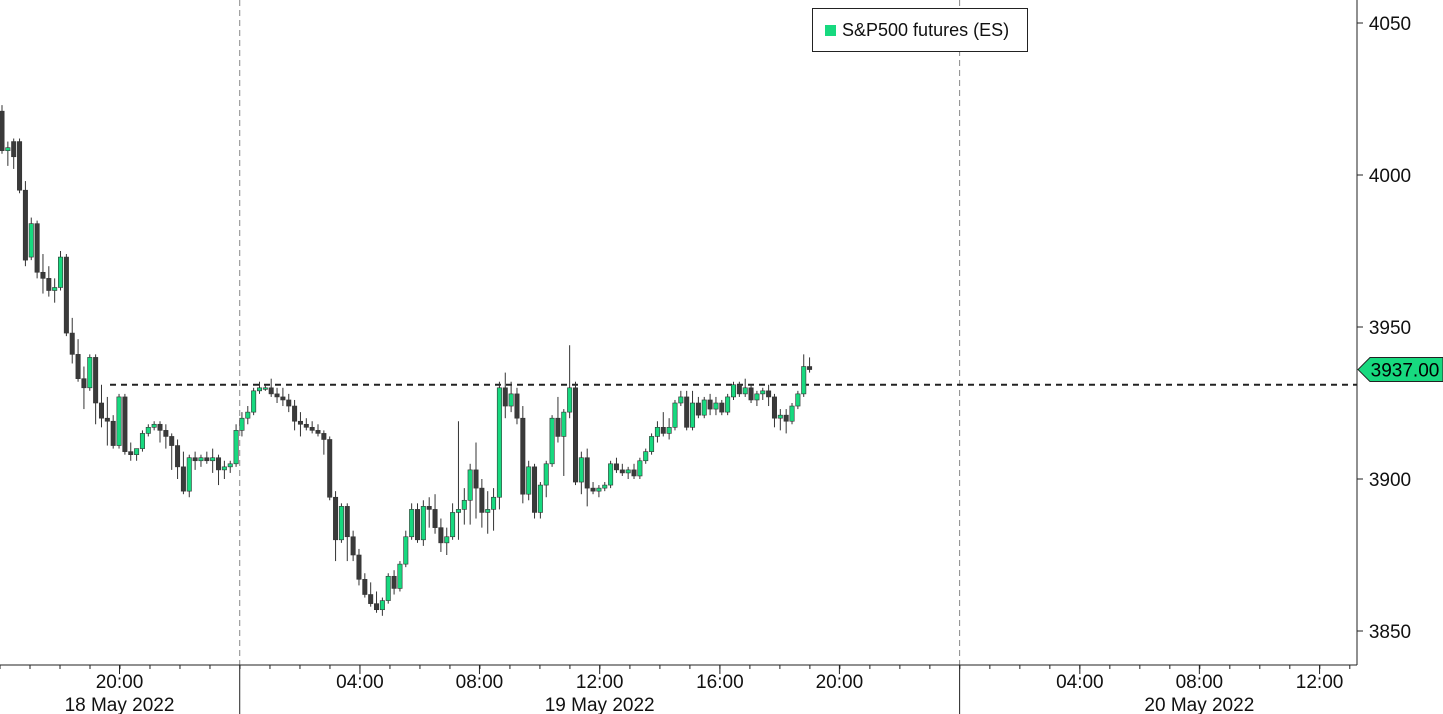  What do you see at coordinates (480, 682) in the screenshot?
I see `x-tick-label: 08:00` at bounding box center [480, 682].